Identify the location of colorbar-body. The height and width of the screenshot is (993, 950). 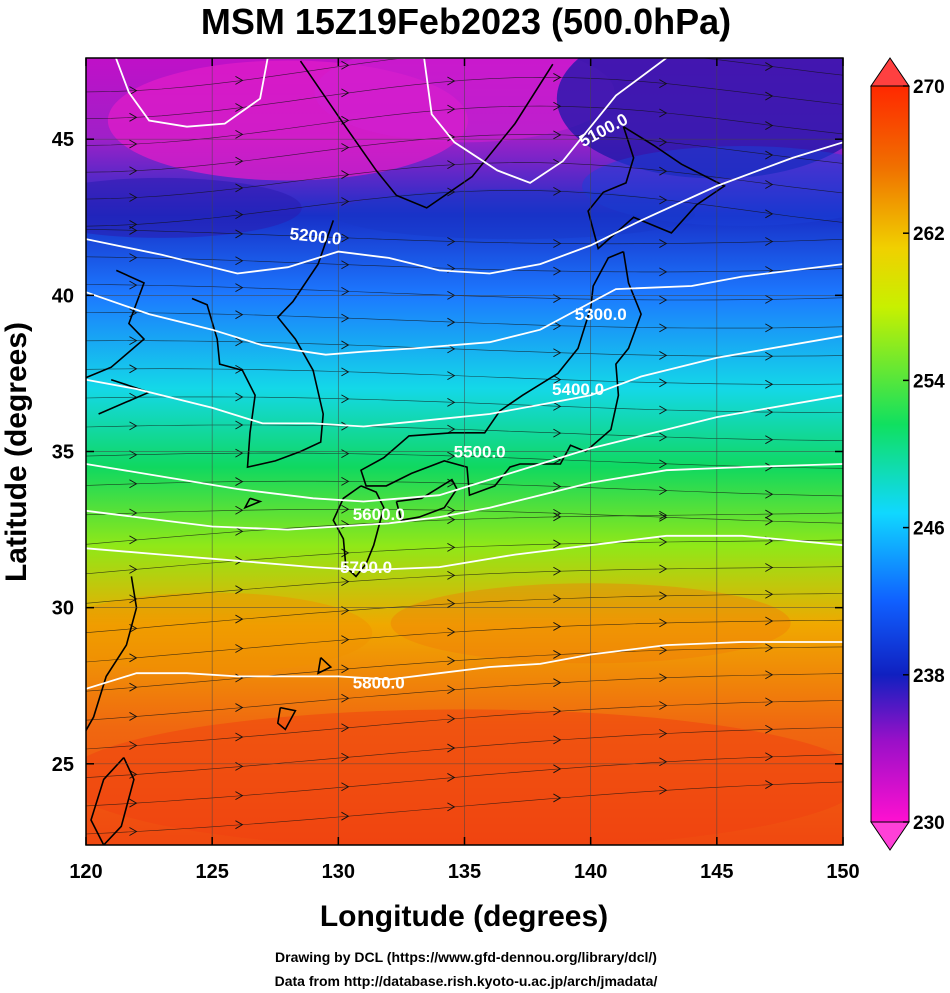
(890, 454).